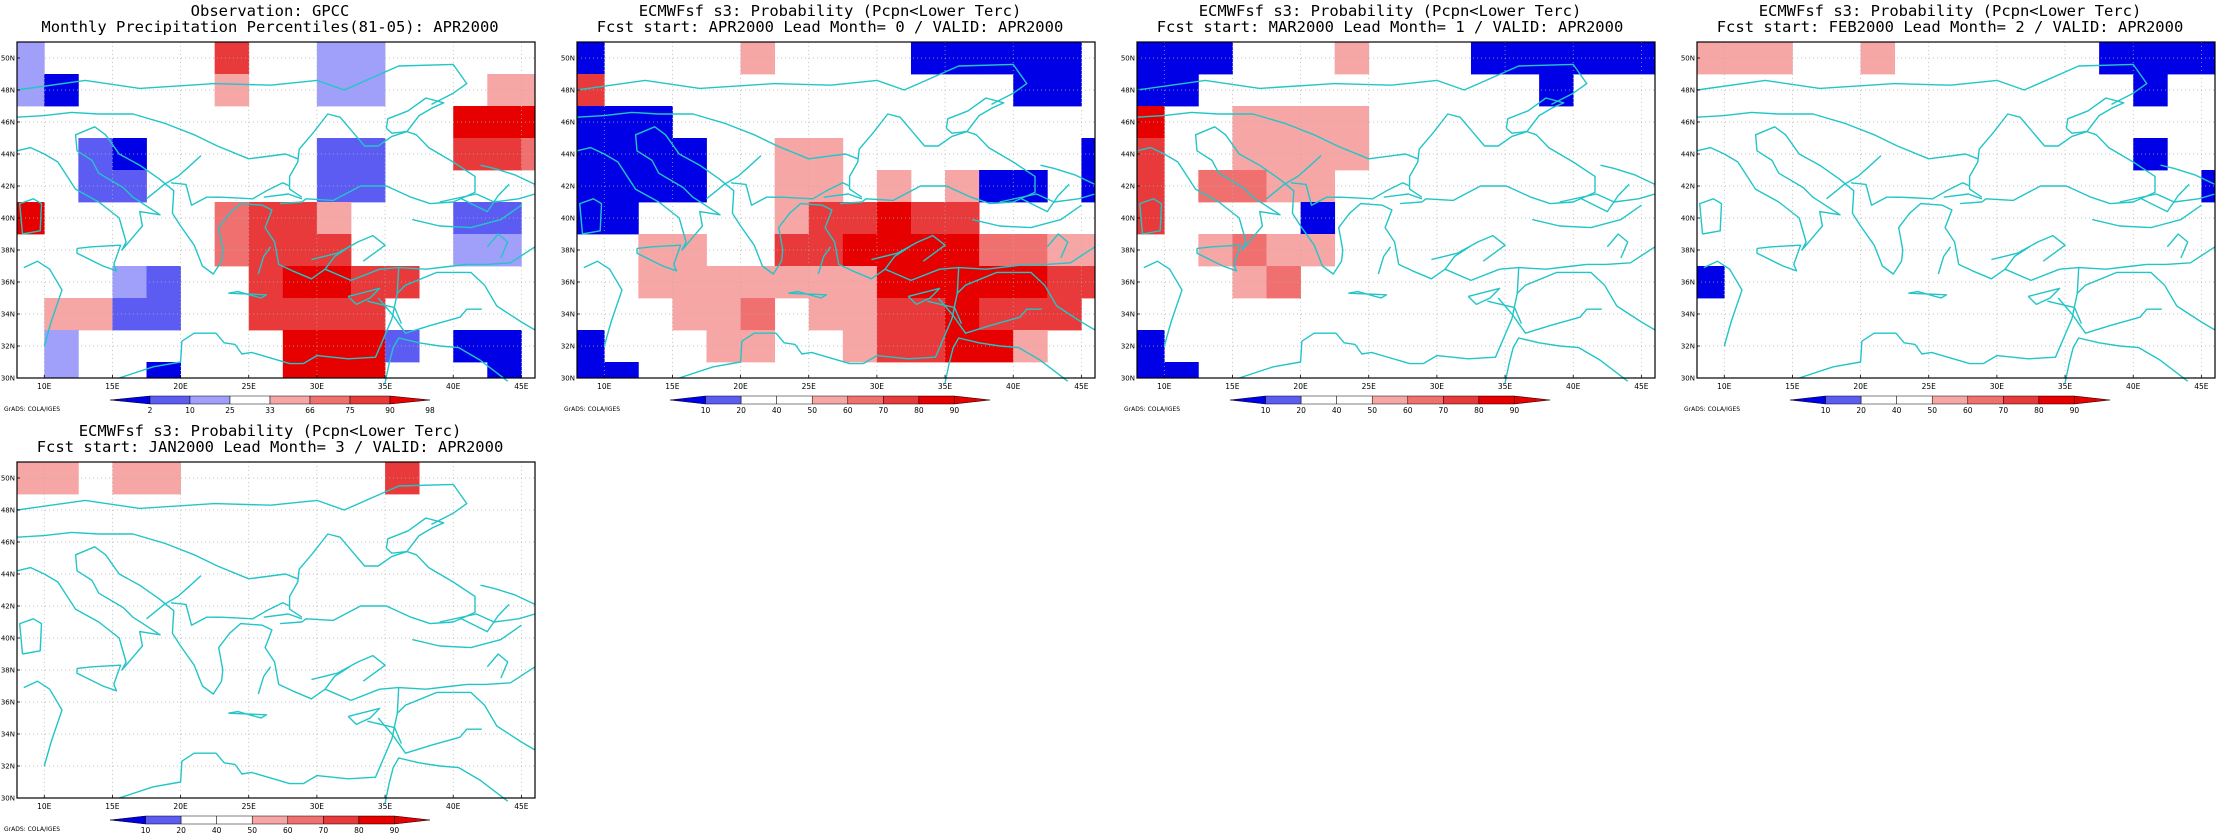  What do you see at coordinates (350, 410) in the screenshot?
I see `colorbar-label: 75` at bounding box center [350, 410].